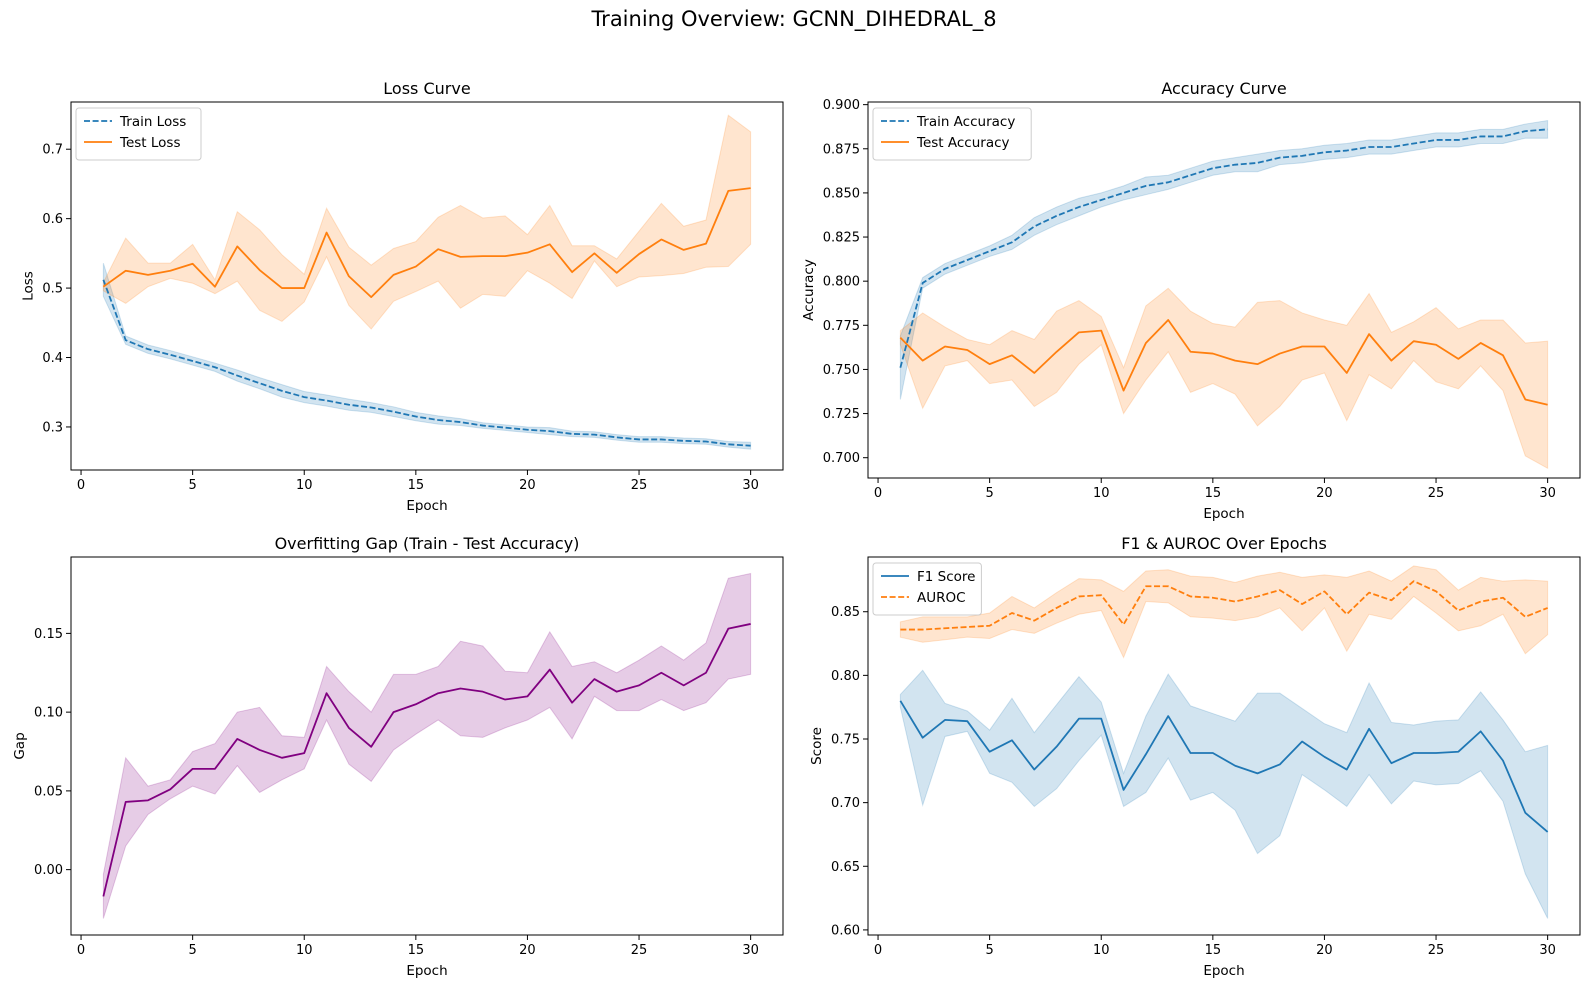 This screenshot has height=985, width=1589. I want to click on f1_auroc-series-0-band, so click(1224, 794).